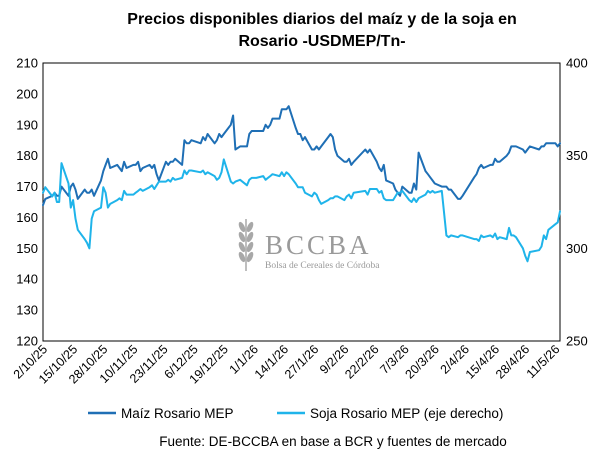 The height and width of the screenshot is (455, 605). Describe the element at coordinates (577, 63) in the screenshot. I see `y-right-tick-label: 400` at that location.